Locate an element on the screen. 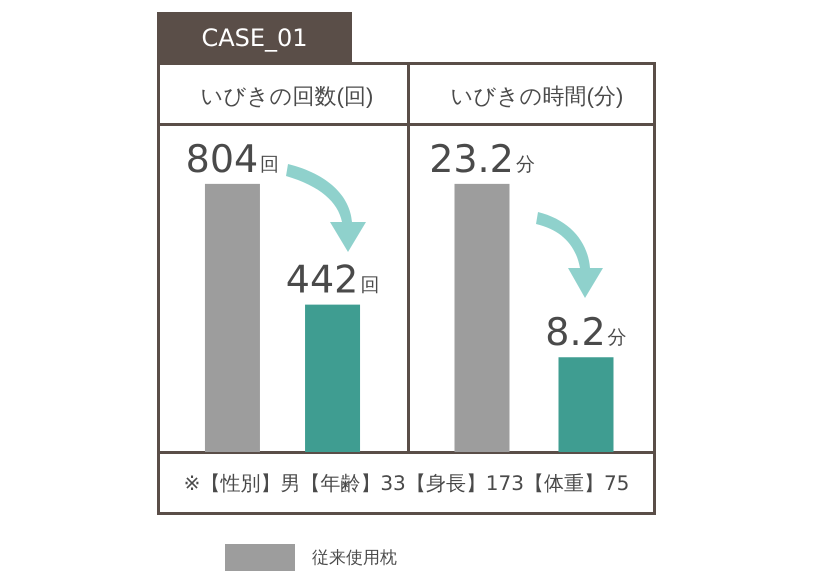  text: ※【性別】男【年齢】33【身長】173【体重】75 is located at coordinates (406, 483).